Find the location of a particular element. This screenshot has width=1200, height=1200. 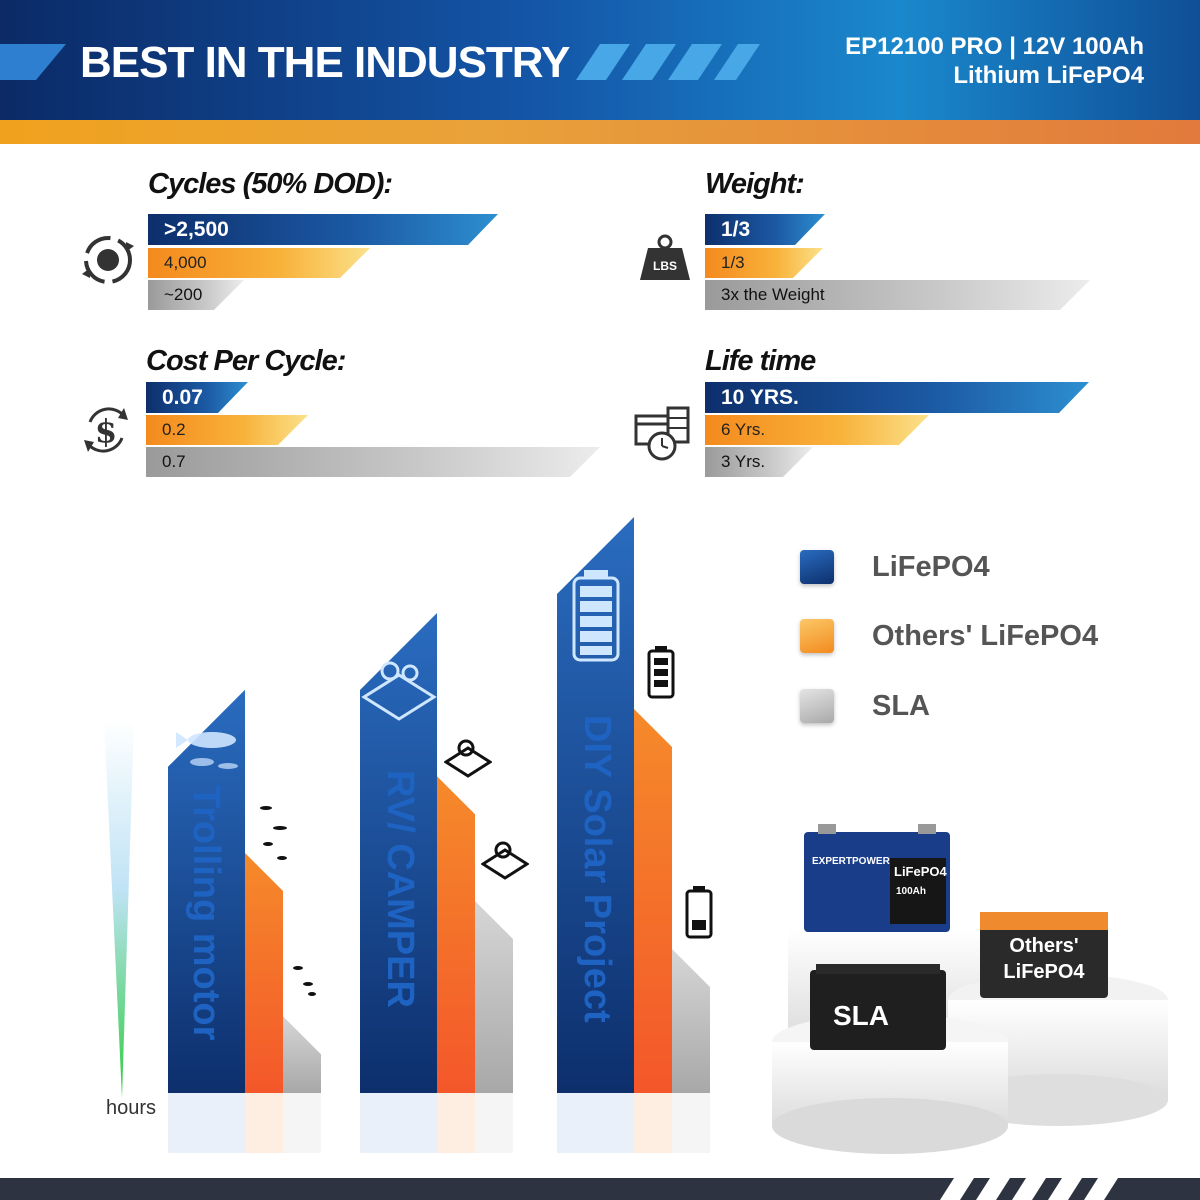

battery-lifepo4-text: LiFePO4 is located at coordinates (921, 871).